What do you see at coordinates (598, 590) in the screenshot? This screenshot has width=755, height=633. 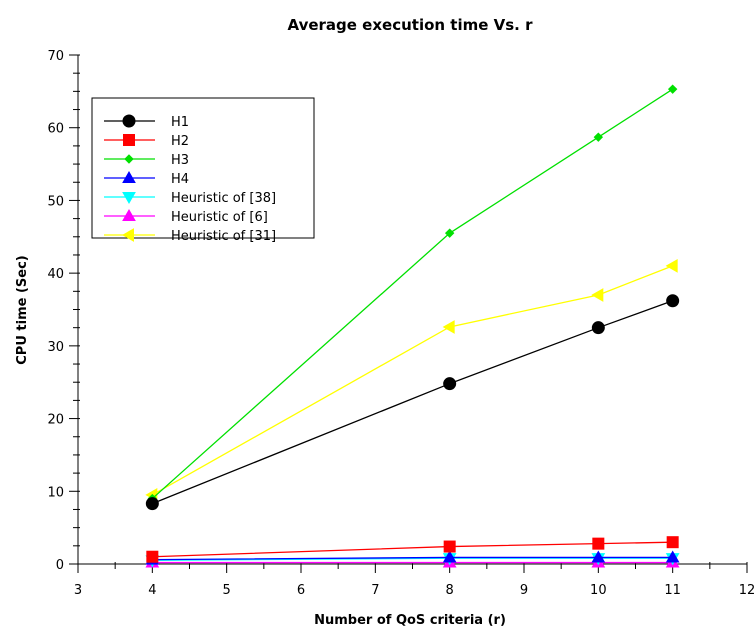 I see `x-tick-label: 10` at bounding box center [598, 590].